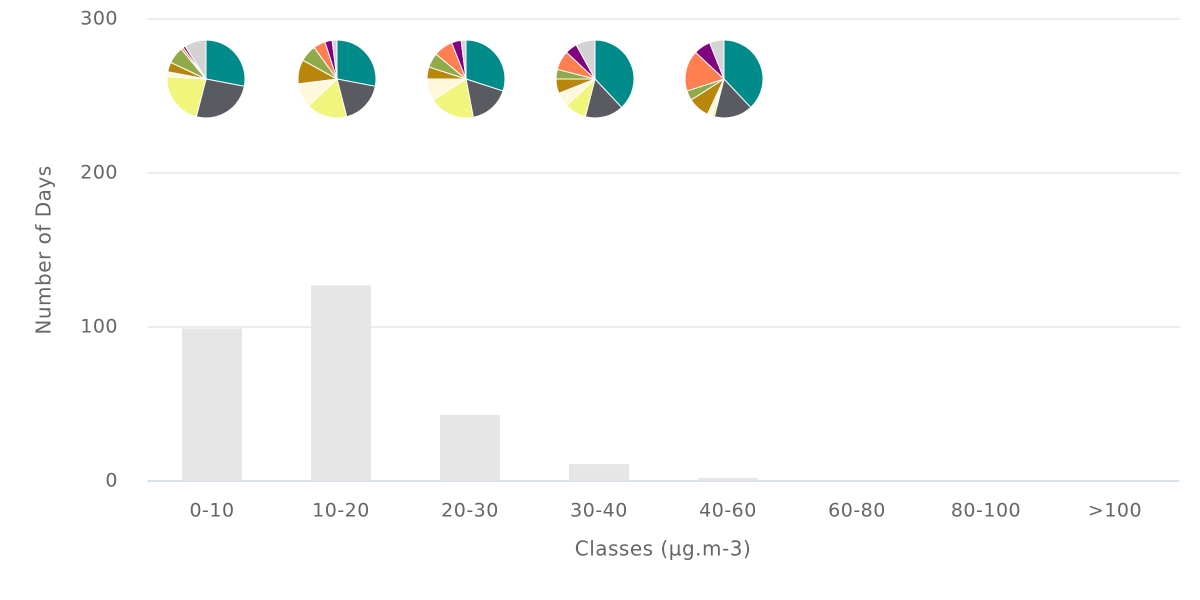 The height and width of the screenshot is (600, 1200). I want to click on x-tick-label: 10-20, so click(341, 511).